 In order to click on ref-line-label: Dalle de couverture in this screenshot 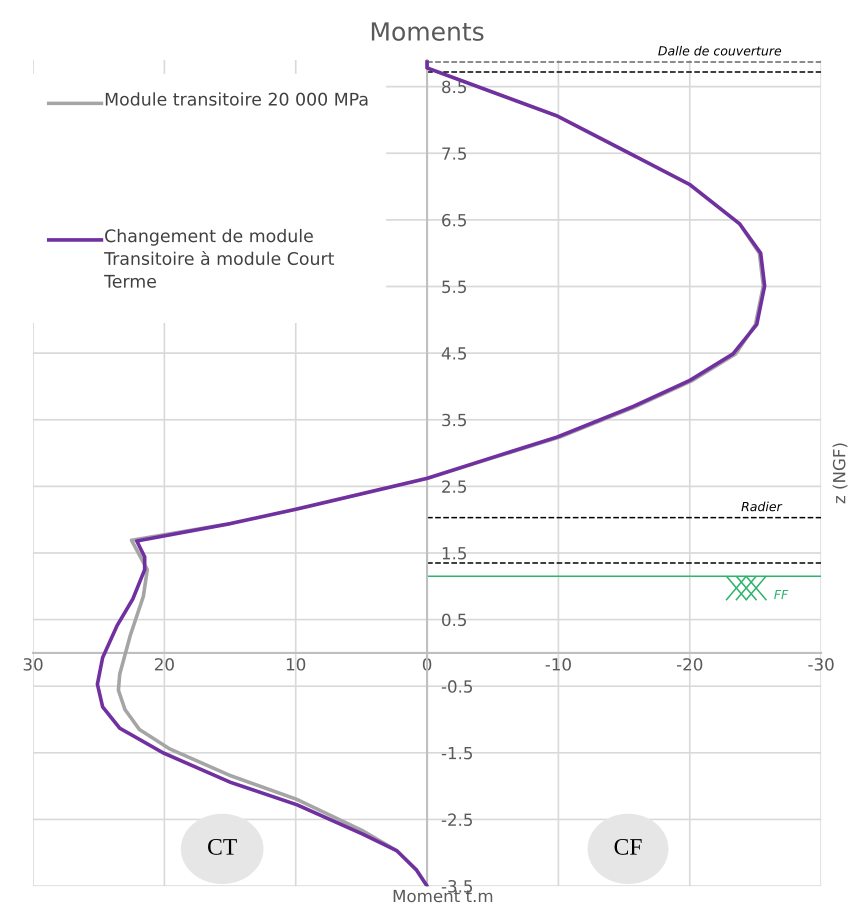, I will do `click(720, 51)`.